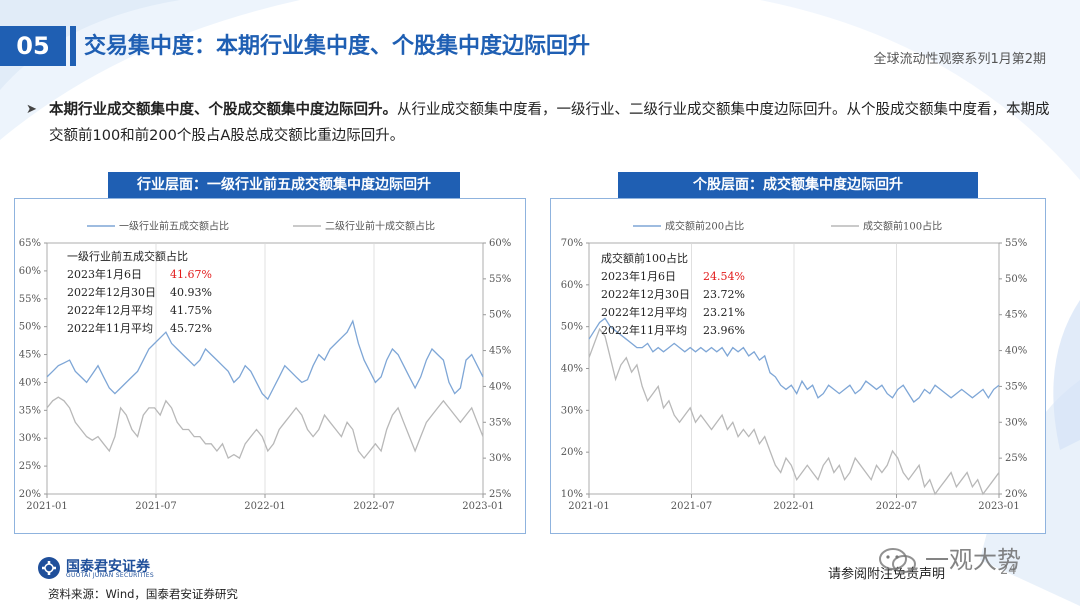  I want to click on page-title: 交易集中度：本期行业集中度、个股集中度边际回升, so click(337, 46).